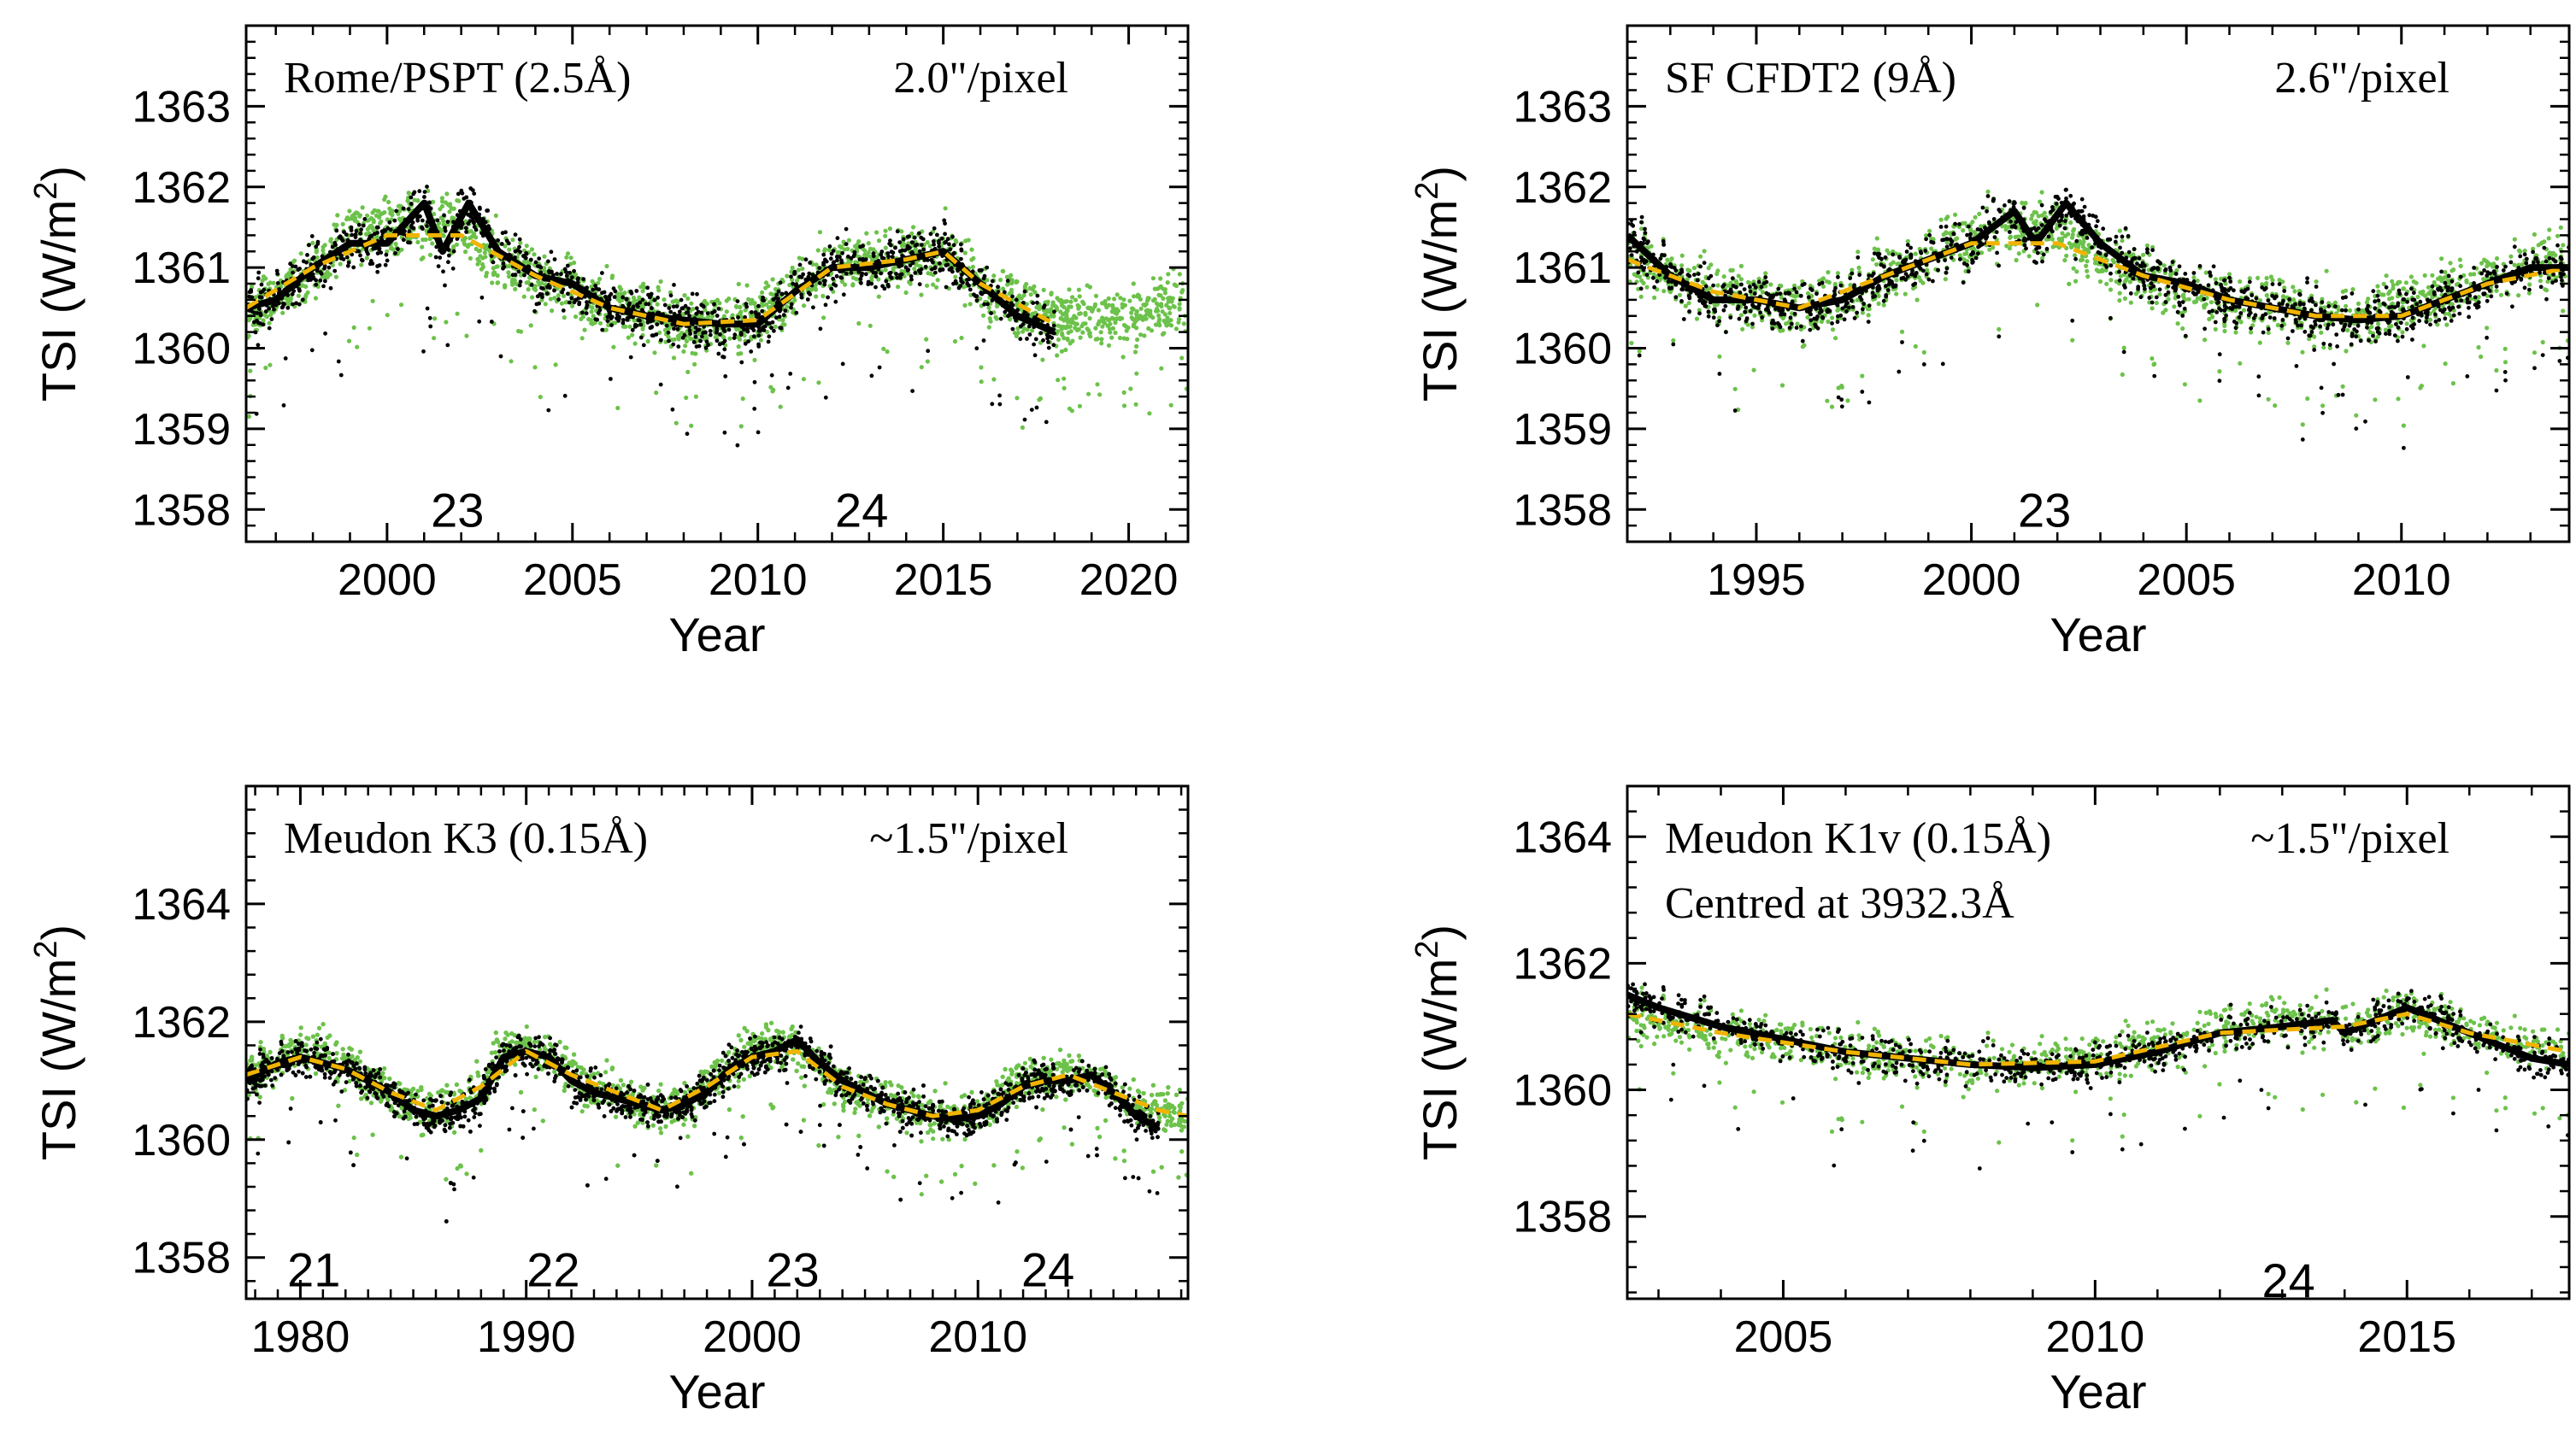  Describe the element at coordinates (758, 580) in the screenshot. I see `x-tick-label: 2010` at that location.